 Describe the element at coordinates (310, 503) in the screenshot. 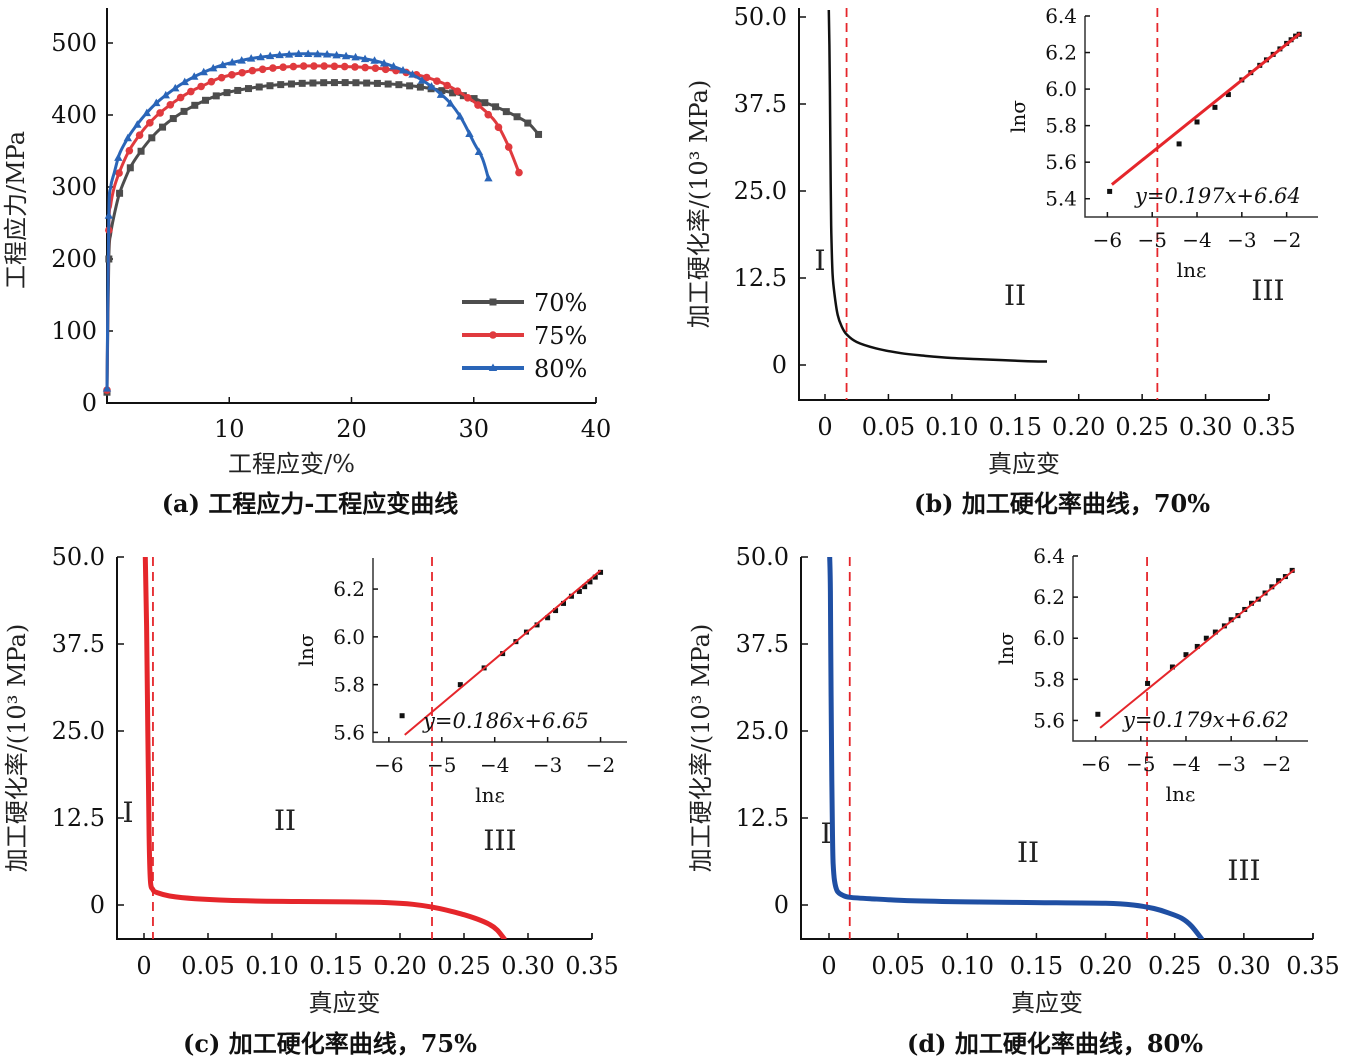

I see `caption-a: (a) 工程应力-工程应变曲线` at that location.